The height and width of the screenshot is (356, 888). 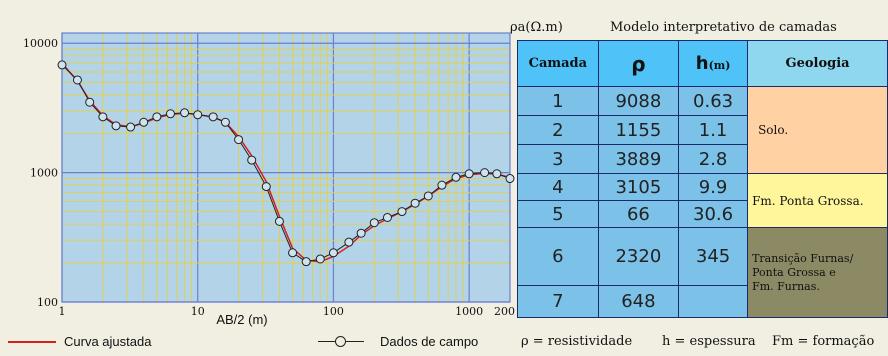 I want to click on x-tick-label: 1000, so click(x=469, y=311).